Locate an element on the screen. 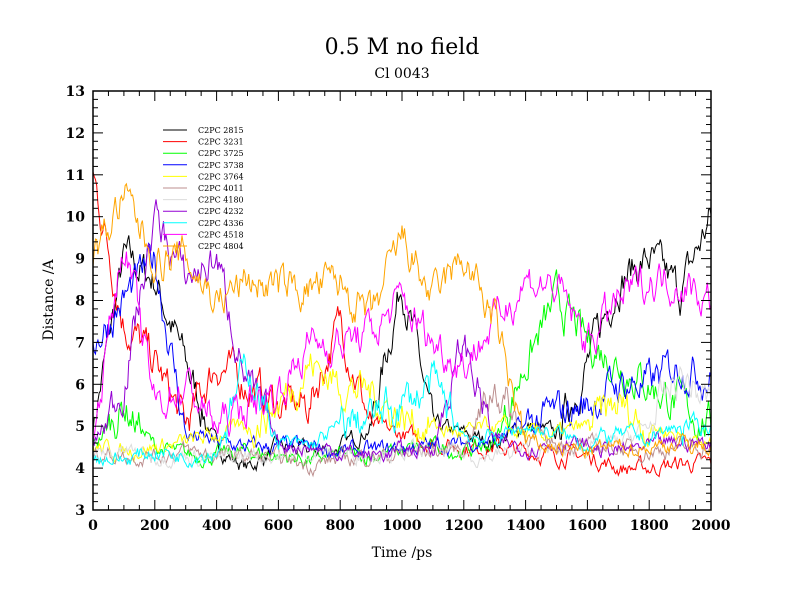 The height and width of the screenshot is (600, 800). legend-label: C2PC 4518 is located at coordinates (221, 234).